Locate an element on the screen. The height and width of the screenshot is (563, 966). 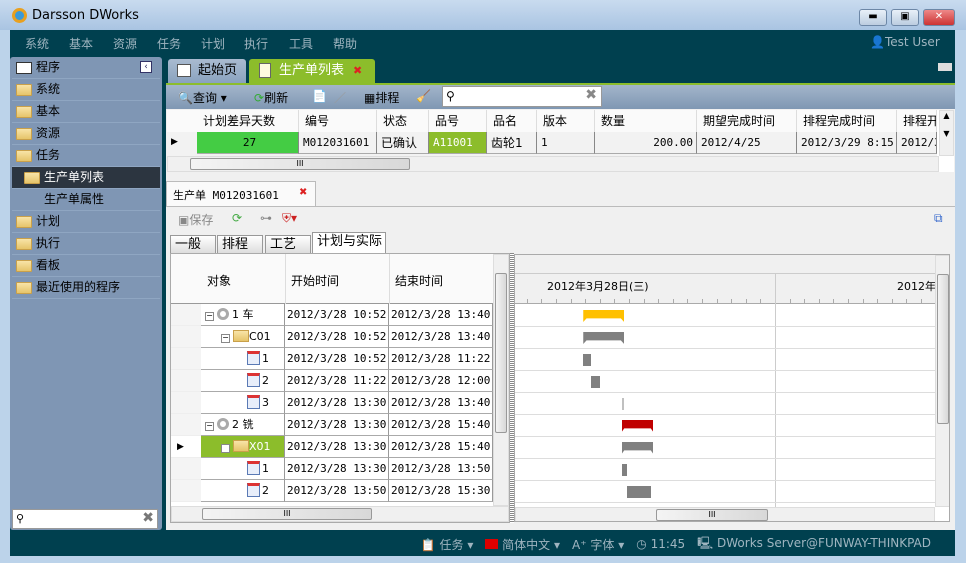
table-cell: 2012/3/29 8:15 is located at coordinates (847, 143).